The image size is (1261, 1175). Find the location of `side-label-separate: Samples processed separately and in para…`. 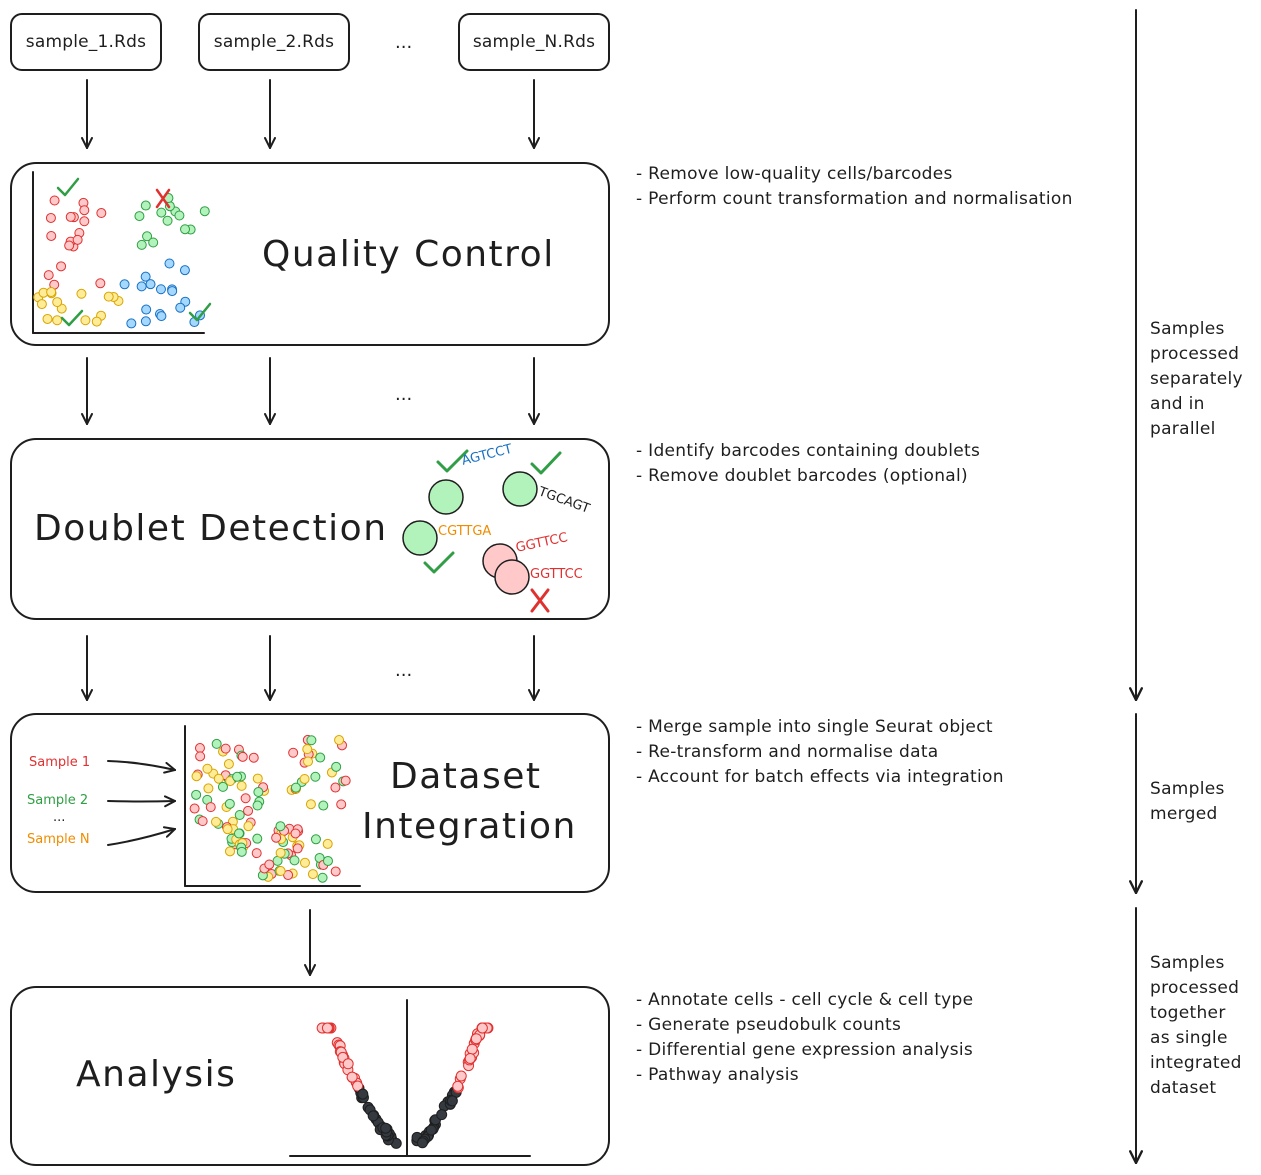

side-label-separate: Samples processed separately and in para… is located at coordinates (1196, 379).